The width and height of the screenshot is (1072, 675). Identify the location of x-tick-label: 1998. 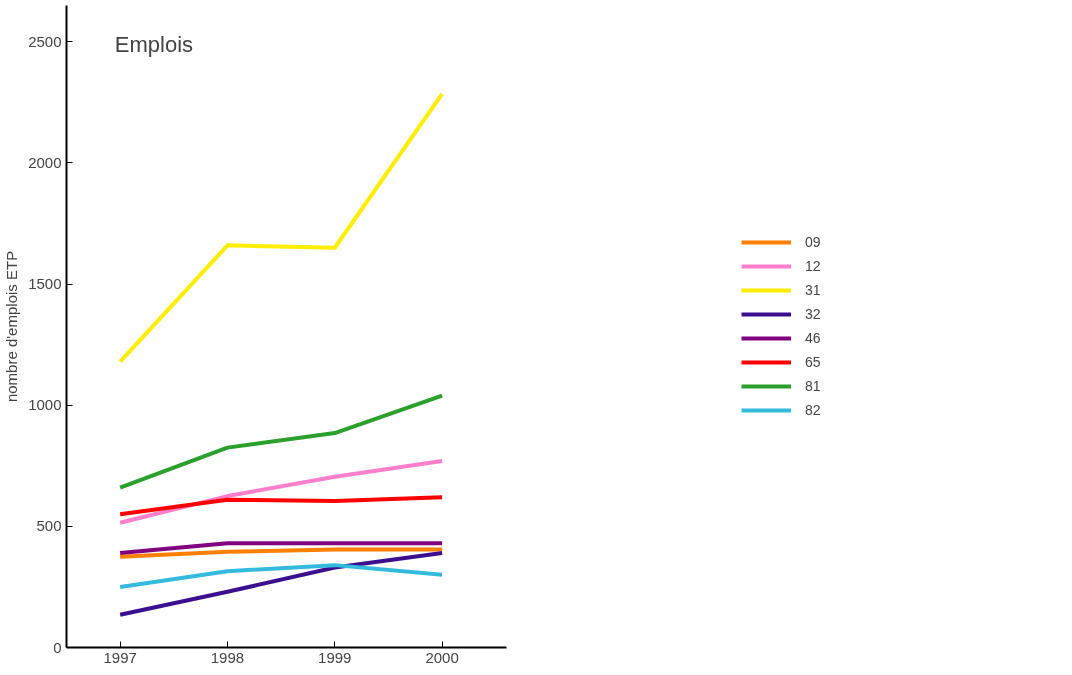
(227, 657).